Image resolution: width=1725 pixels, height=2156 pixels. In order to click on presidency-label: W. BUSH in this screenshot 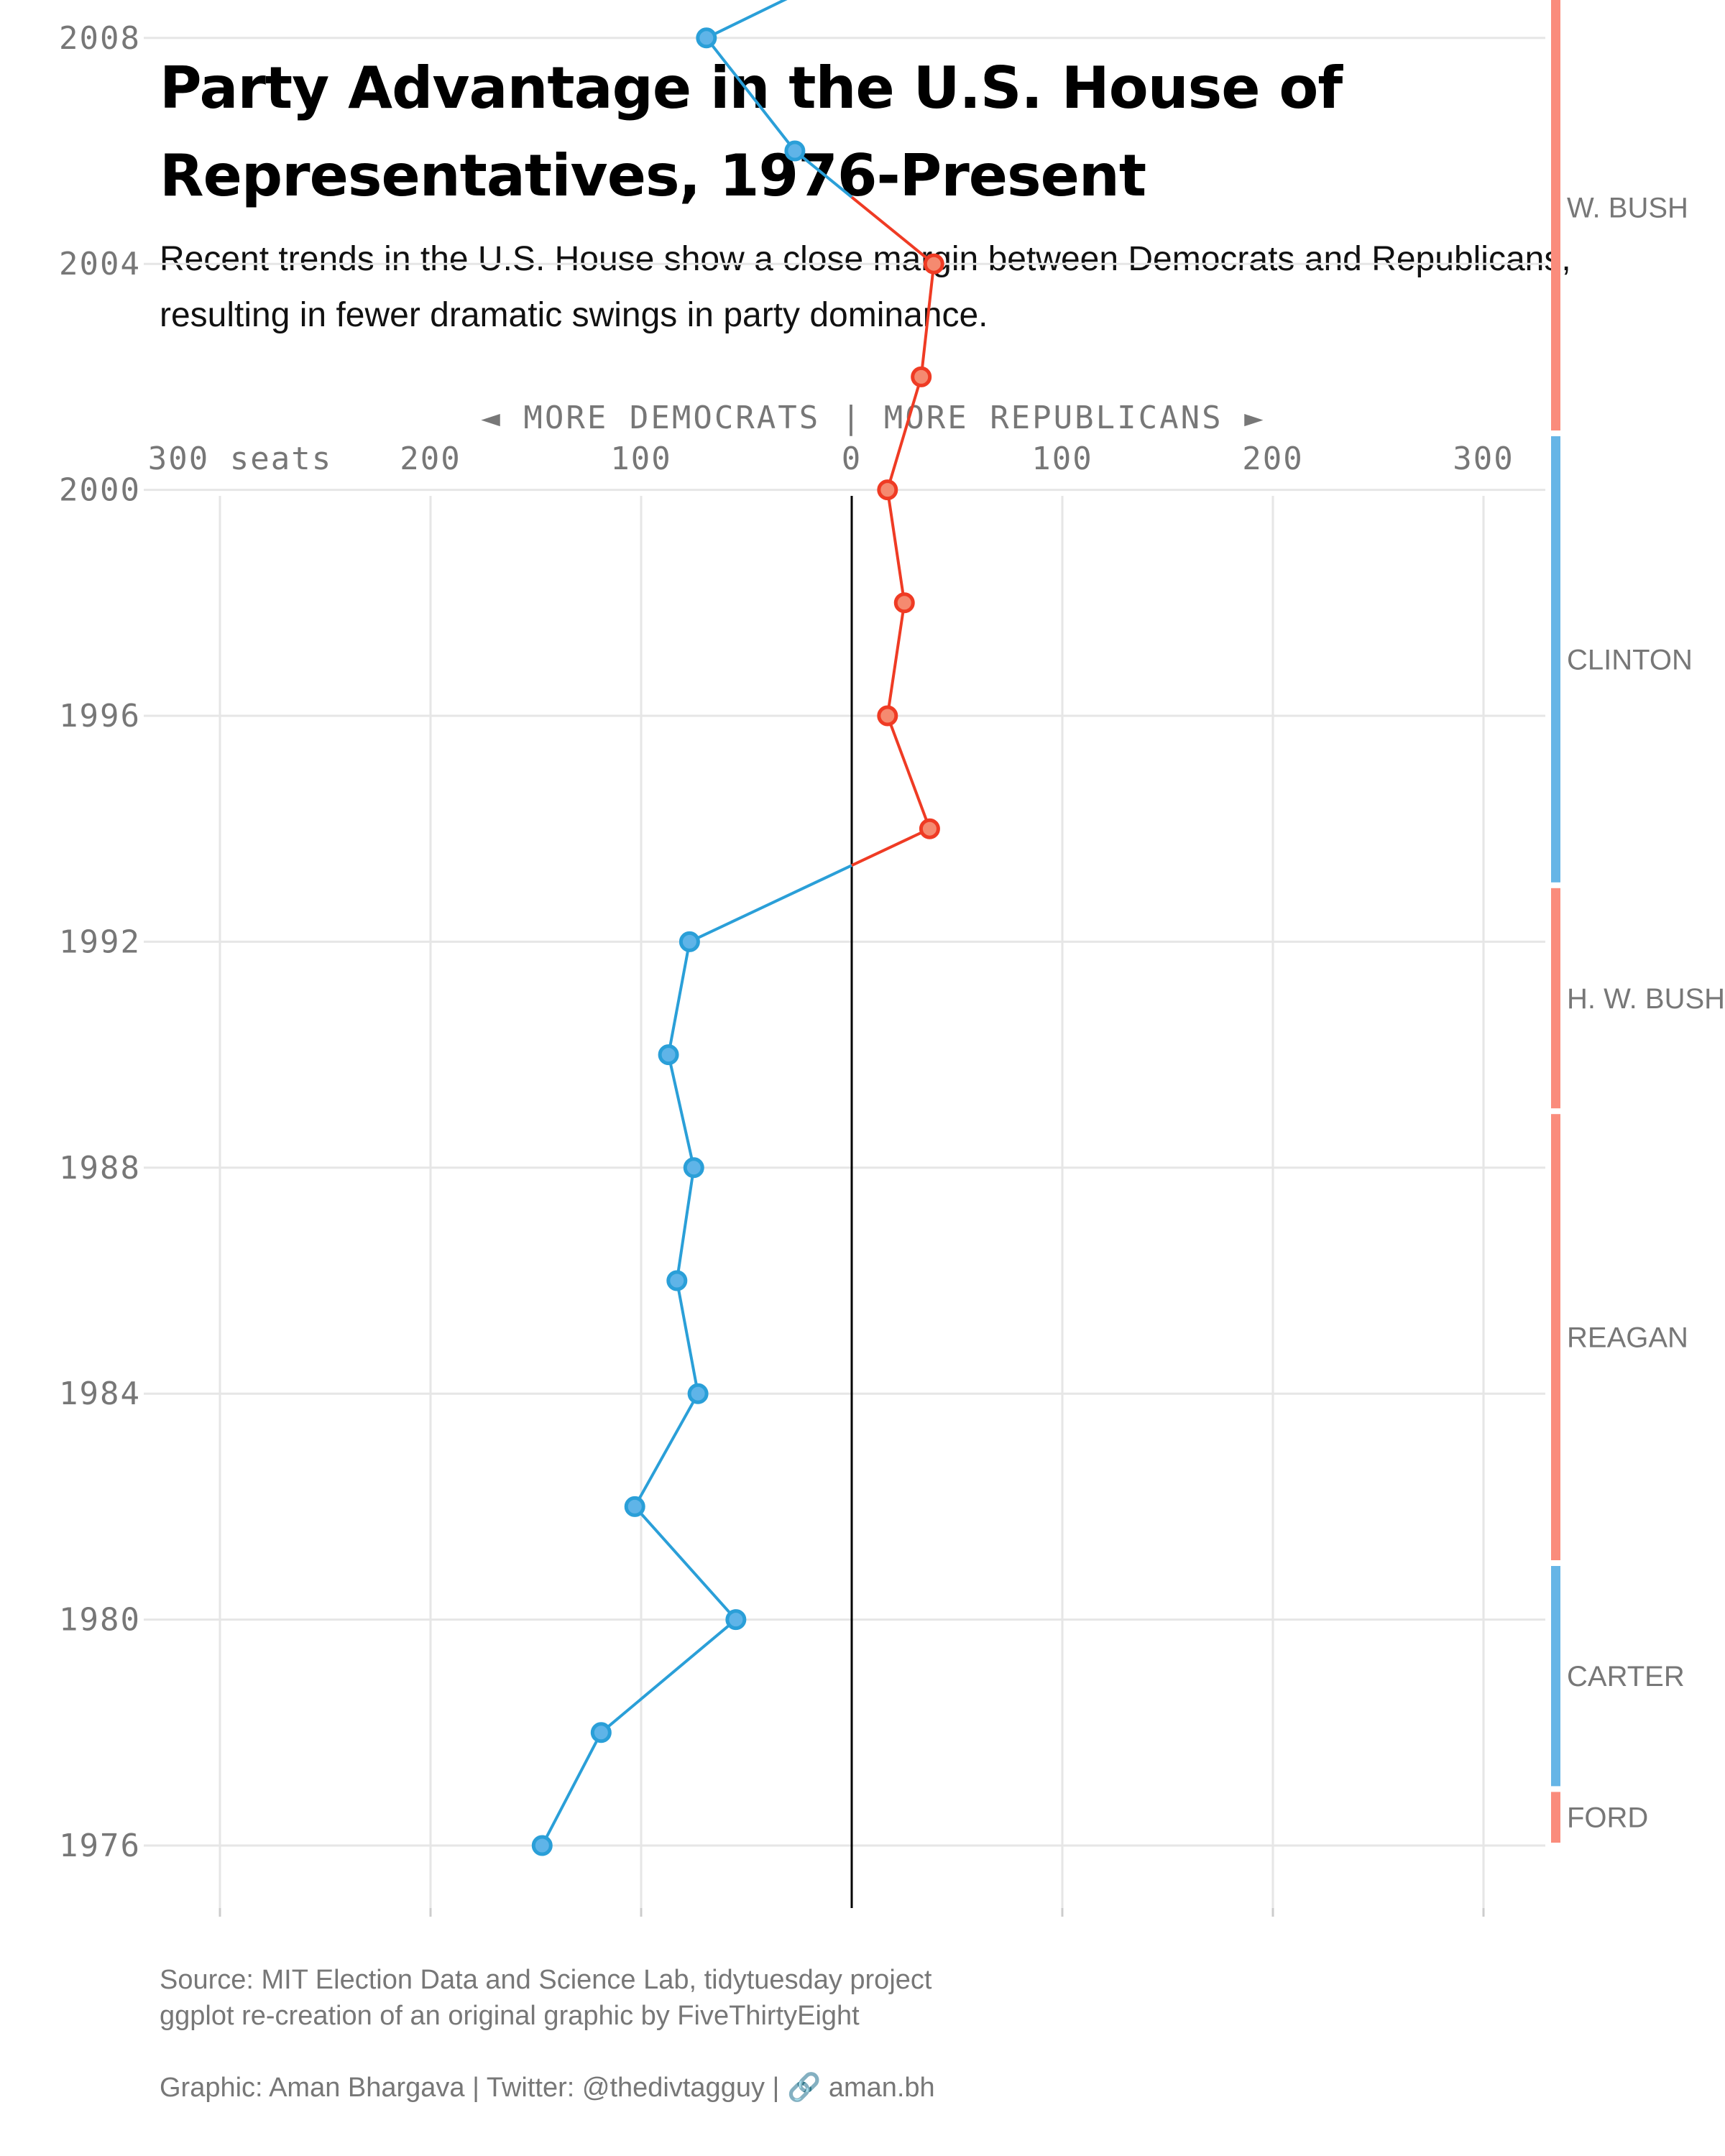, I will do `click(1627, 209)`.